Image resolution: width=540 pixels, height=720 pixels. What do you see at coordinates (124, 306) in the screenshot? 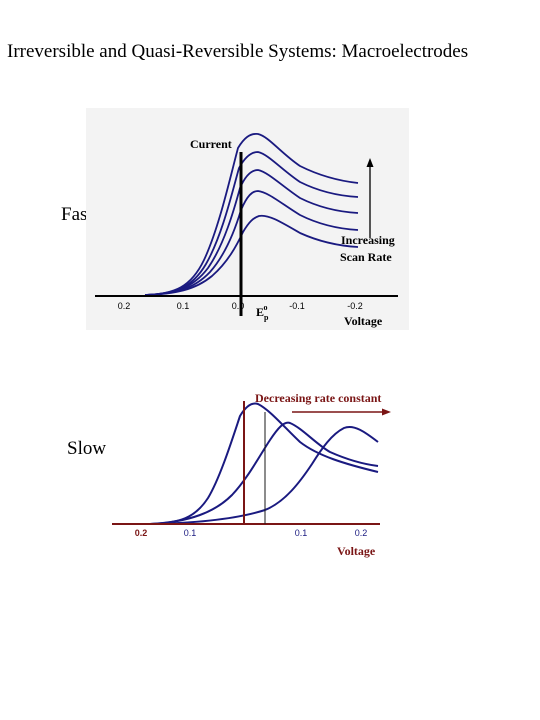
I see `fast-tick-0.2: 0.2` at bounding box center [124, 306].